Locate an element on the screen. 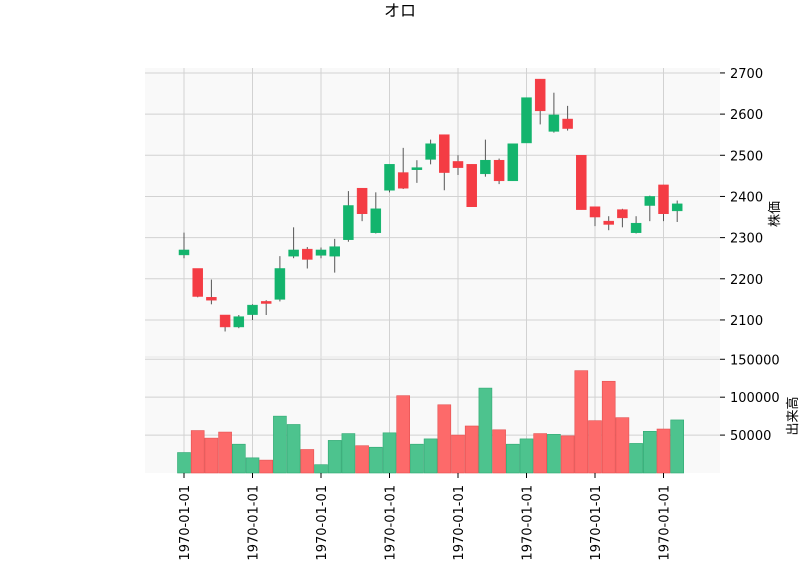 Image resolution: width=800 pixels, height=575 pixels. volume-bars is located at coordinates (431, 422).